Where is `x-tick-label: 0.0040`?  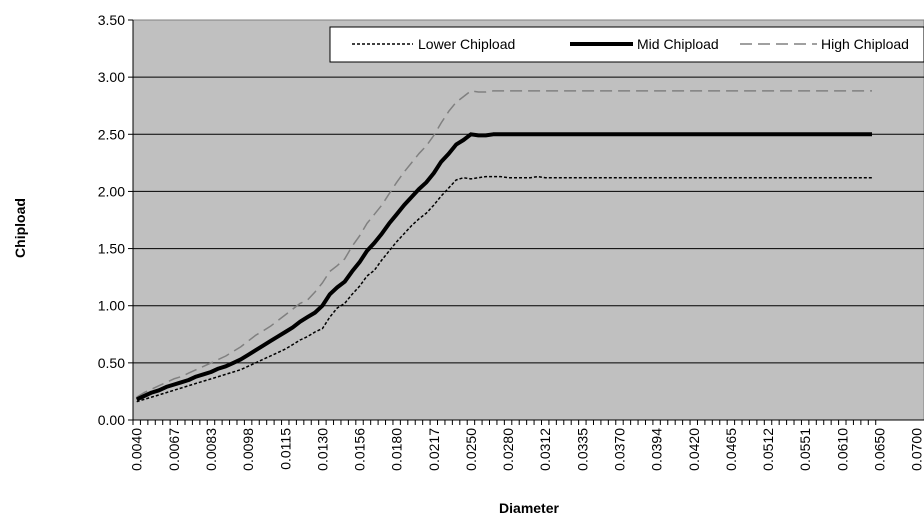 x-tick-label: 0.0040 is located at coordinates (137, 449).